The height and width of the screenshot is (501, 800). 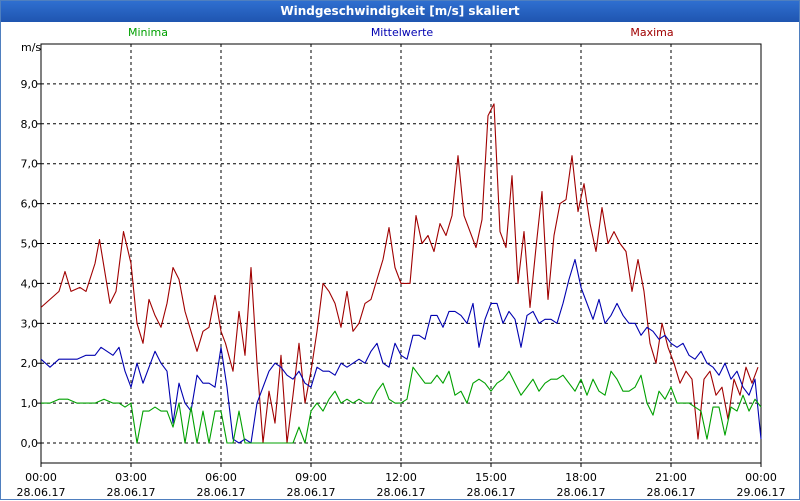 I want to click on legend-minima: Minima, so click(x=148, y=32).